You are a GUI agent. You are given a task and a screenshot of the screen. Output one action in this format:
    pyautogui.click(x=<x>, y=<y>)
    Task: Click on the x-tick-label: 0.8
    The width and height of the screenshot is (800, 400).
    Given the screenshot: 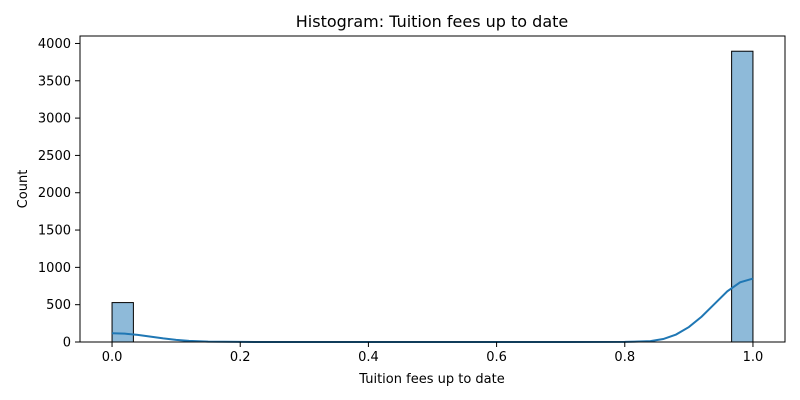 What is the action you would take?
    pyautogui.click(x=624, y=357)
    